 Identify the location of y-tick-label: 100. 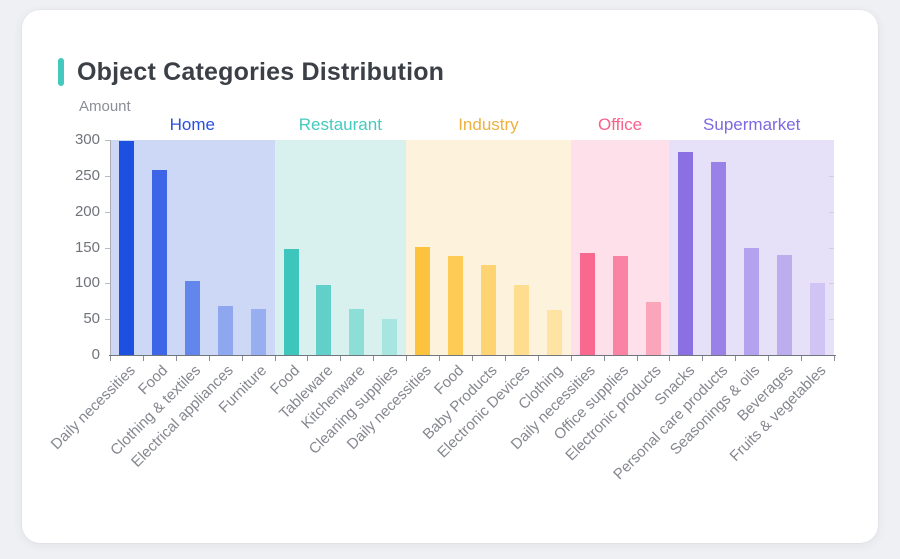
(87, 283).